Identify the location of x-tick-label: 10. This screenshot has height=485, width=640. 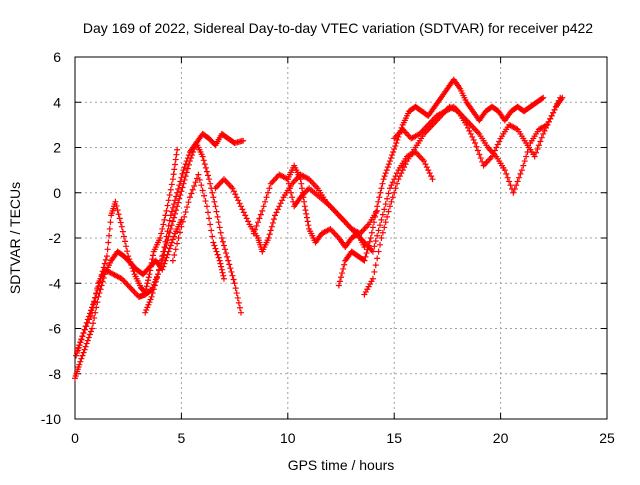
(288, 438).